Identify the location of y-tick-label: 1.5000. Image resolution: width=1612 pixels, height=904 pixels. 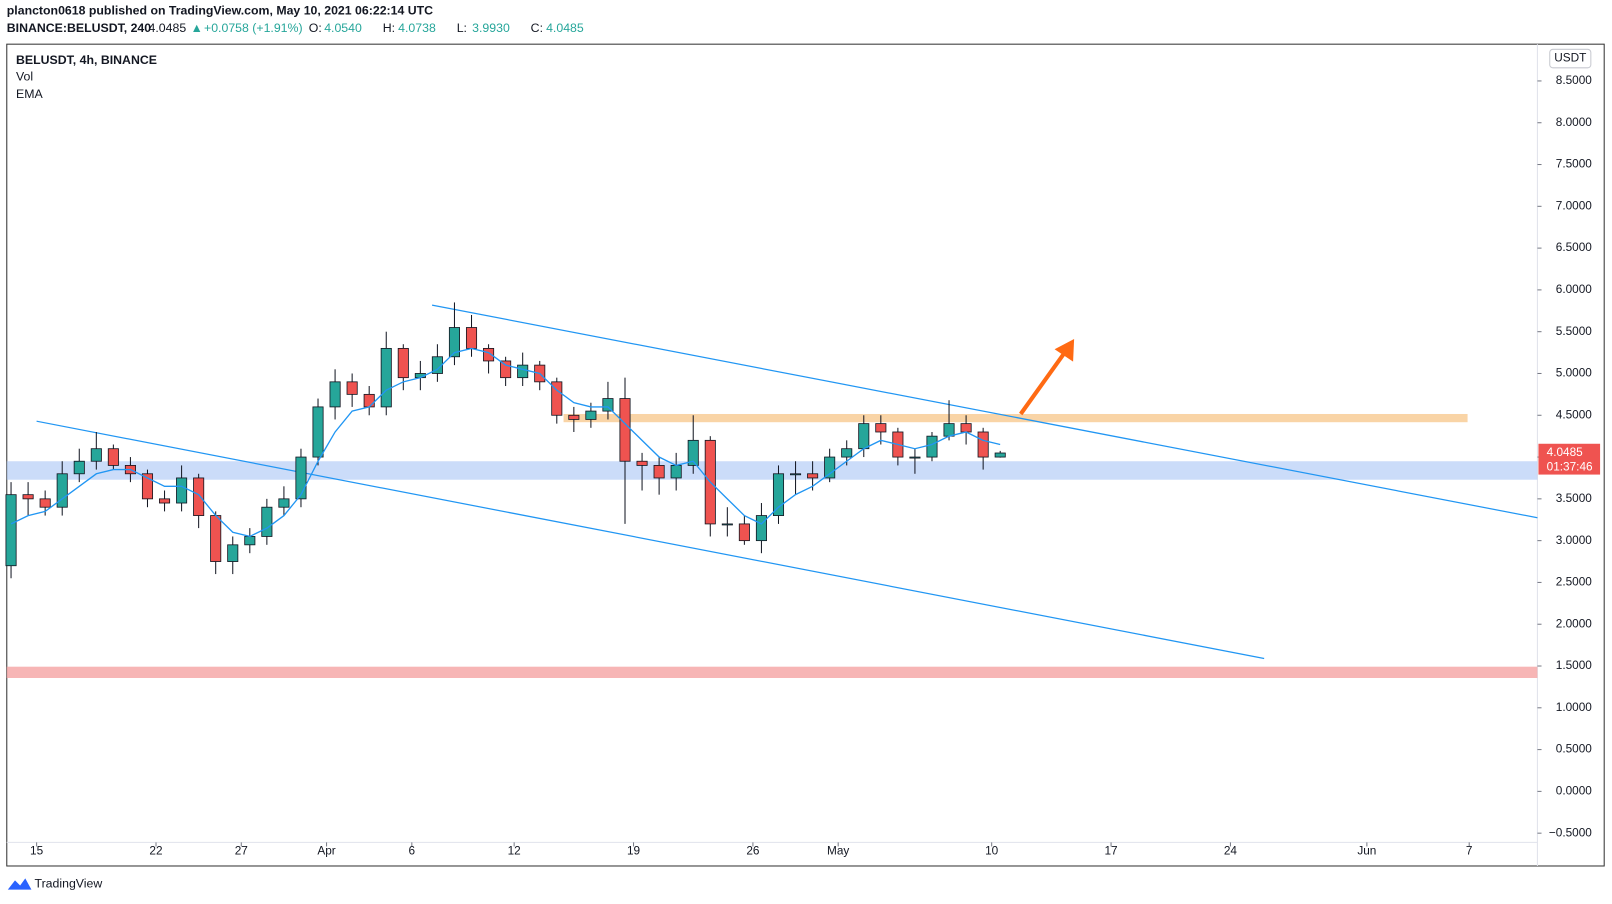
(1574, 665).